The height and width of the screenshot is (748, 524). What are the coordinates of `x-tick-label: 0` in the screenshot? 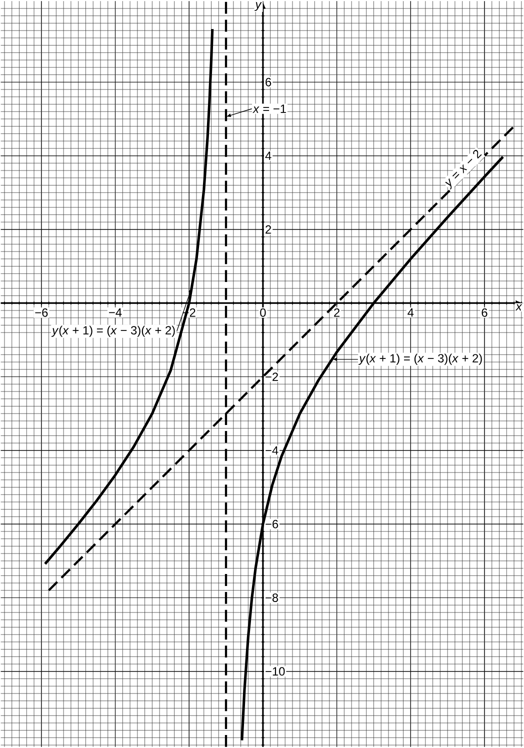 It's located at (263, 312).